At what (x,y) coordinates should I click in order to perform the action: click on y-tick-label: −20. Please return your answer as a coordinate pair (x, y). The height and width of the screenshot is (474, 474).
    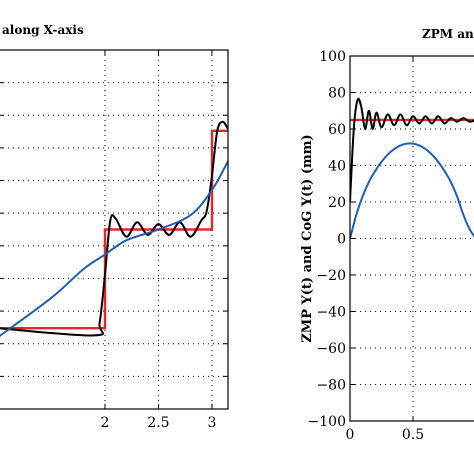
    Looking at the image, I should click on (331, 276).